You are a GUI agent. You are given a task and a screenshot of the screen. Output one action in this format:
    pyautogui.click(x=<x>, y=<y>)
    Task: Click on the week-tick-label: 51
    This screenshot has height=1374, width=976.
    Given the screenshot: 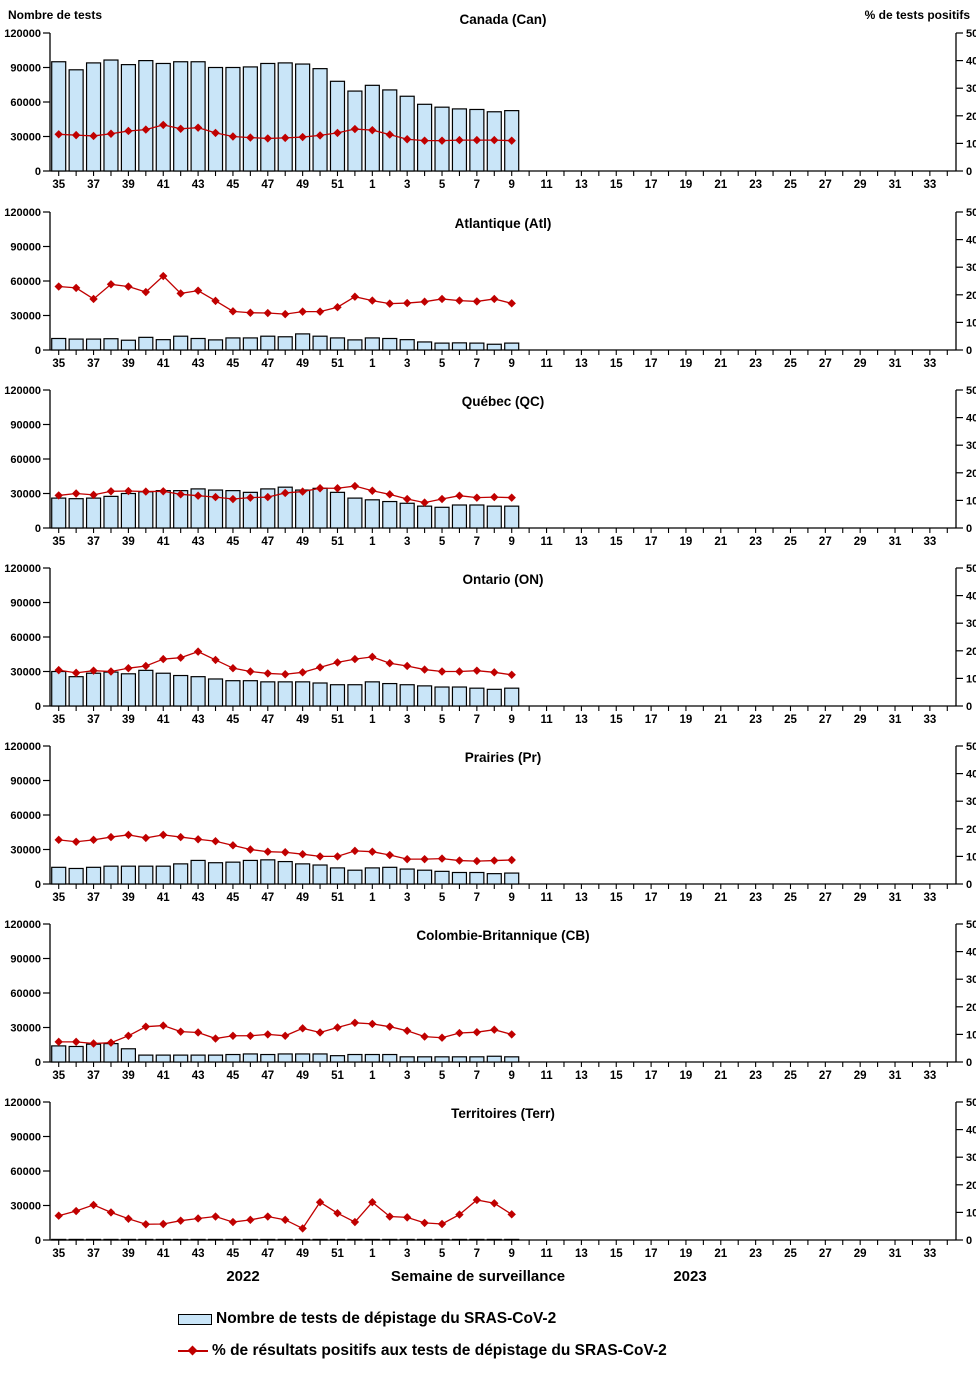 What is the action you would take?
    pyautogui.click(x=337, y=363)
    